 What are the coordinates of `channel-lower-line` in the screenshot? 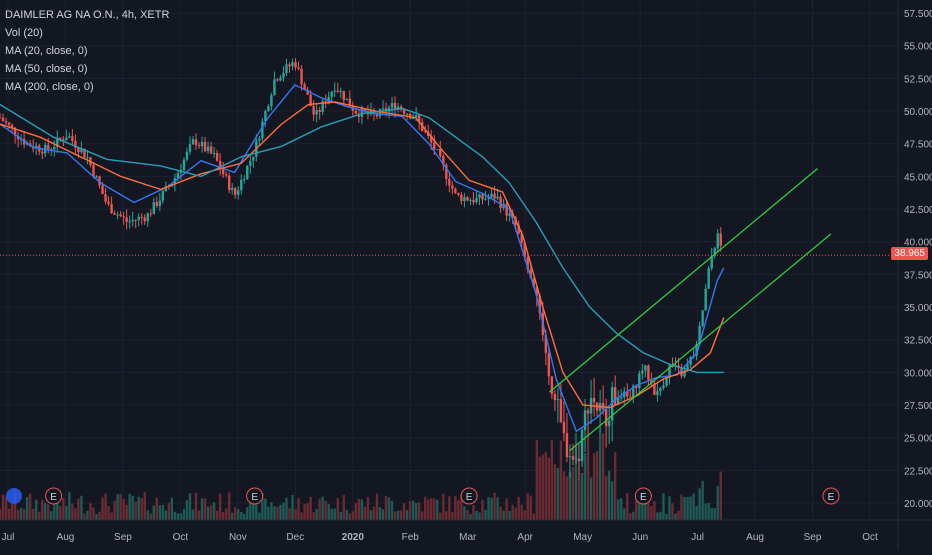 It's located at (700, 342).